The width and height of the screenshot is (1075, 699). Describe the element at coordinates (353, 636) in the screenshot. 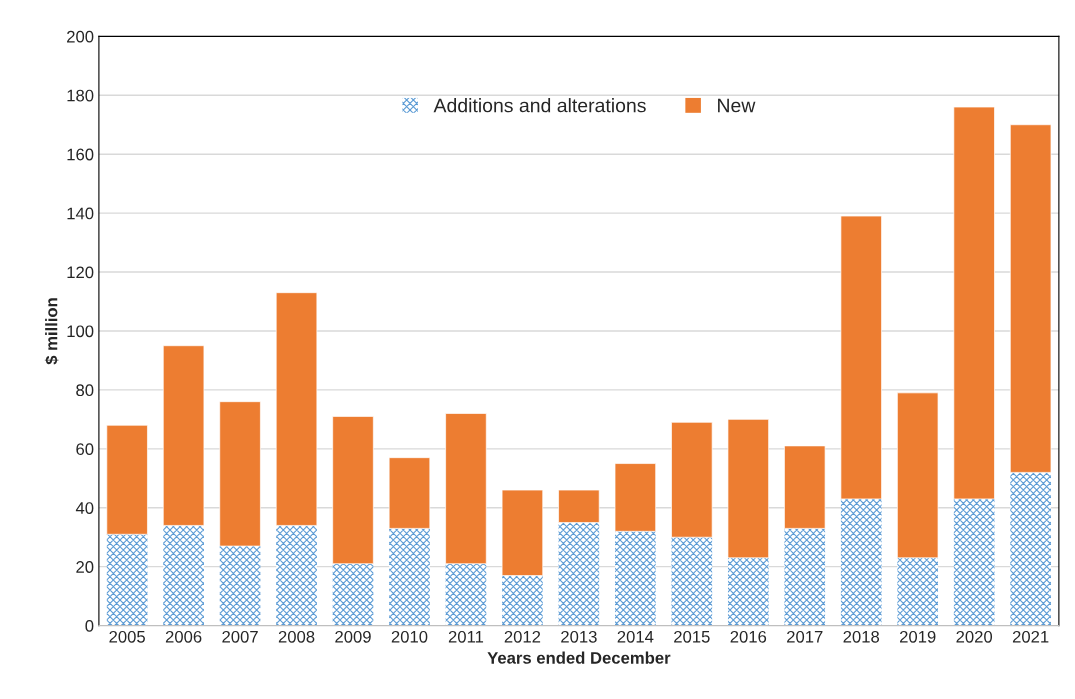

I see `x-tick-label: 2009` at that location.